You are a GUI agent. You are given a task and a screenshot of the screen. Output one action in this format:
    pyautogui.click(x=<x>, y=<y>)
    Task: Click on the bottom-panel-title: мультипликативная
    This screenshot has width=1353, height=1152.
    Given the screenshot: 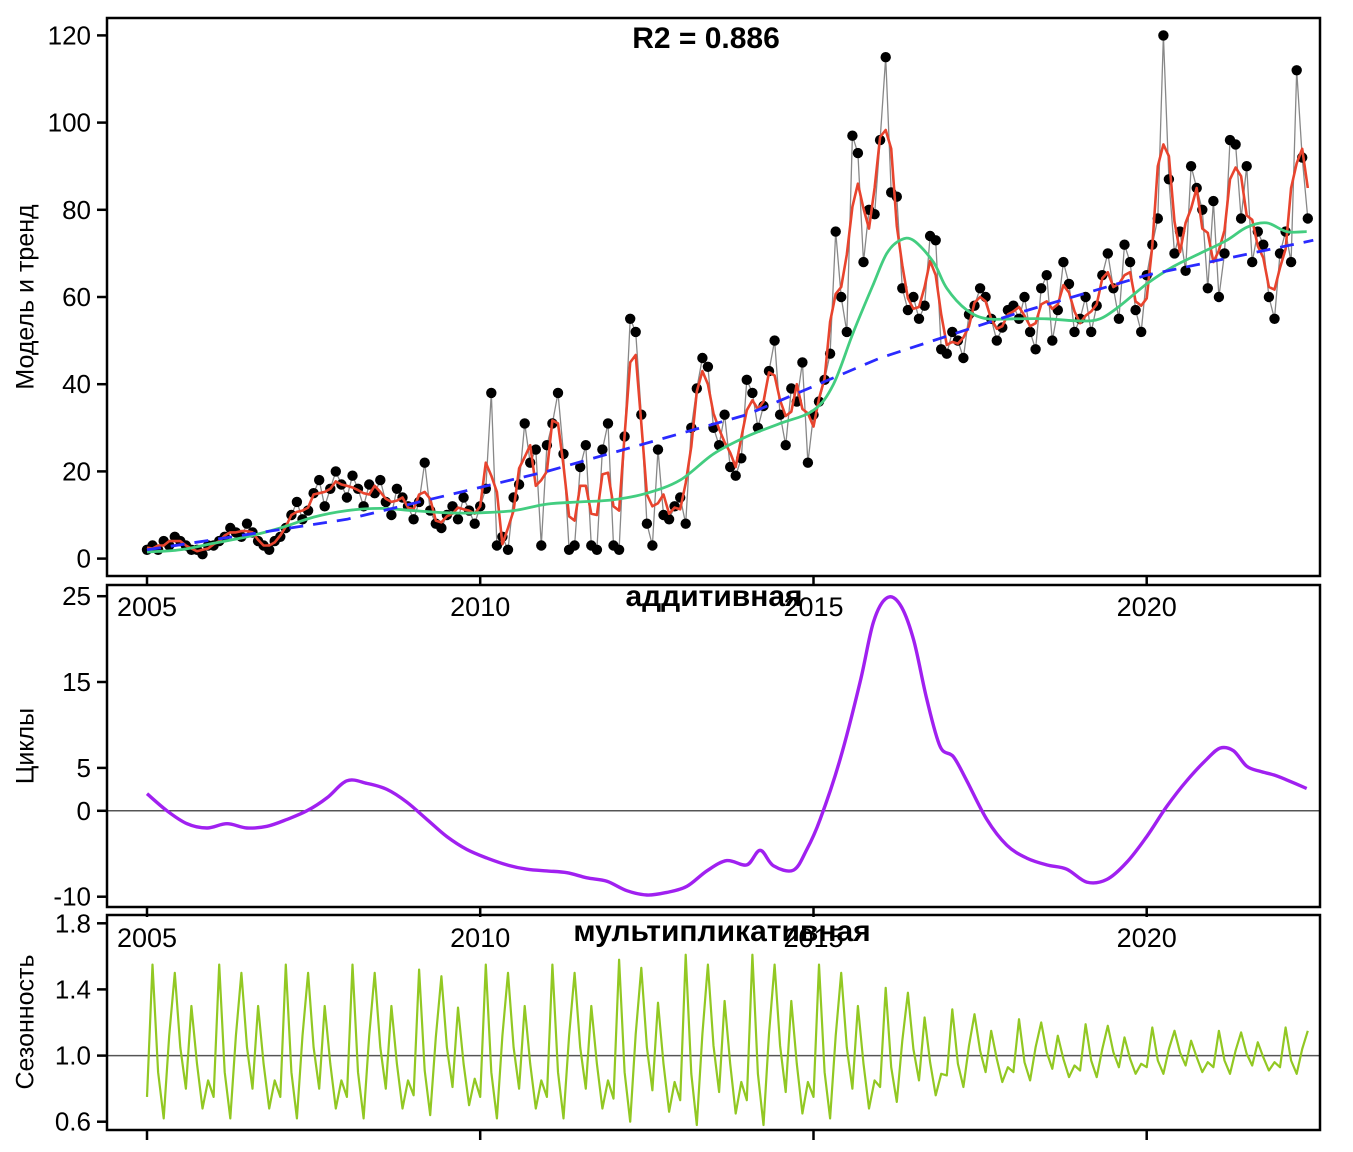 What is the action you would take?
    pyautogui.click(x=722, y=931)
    